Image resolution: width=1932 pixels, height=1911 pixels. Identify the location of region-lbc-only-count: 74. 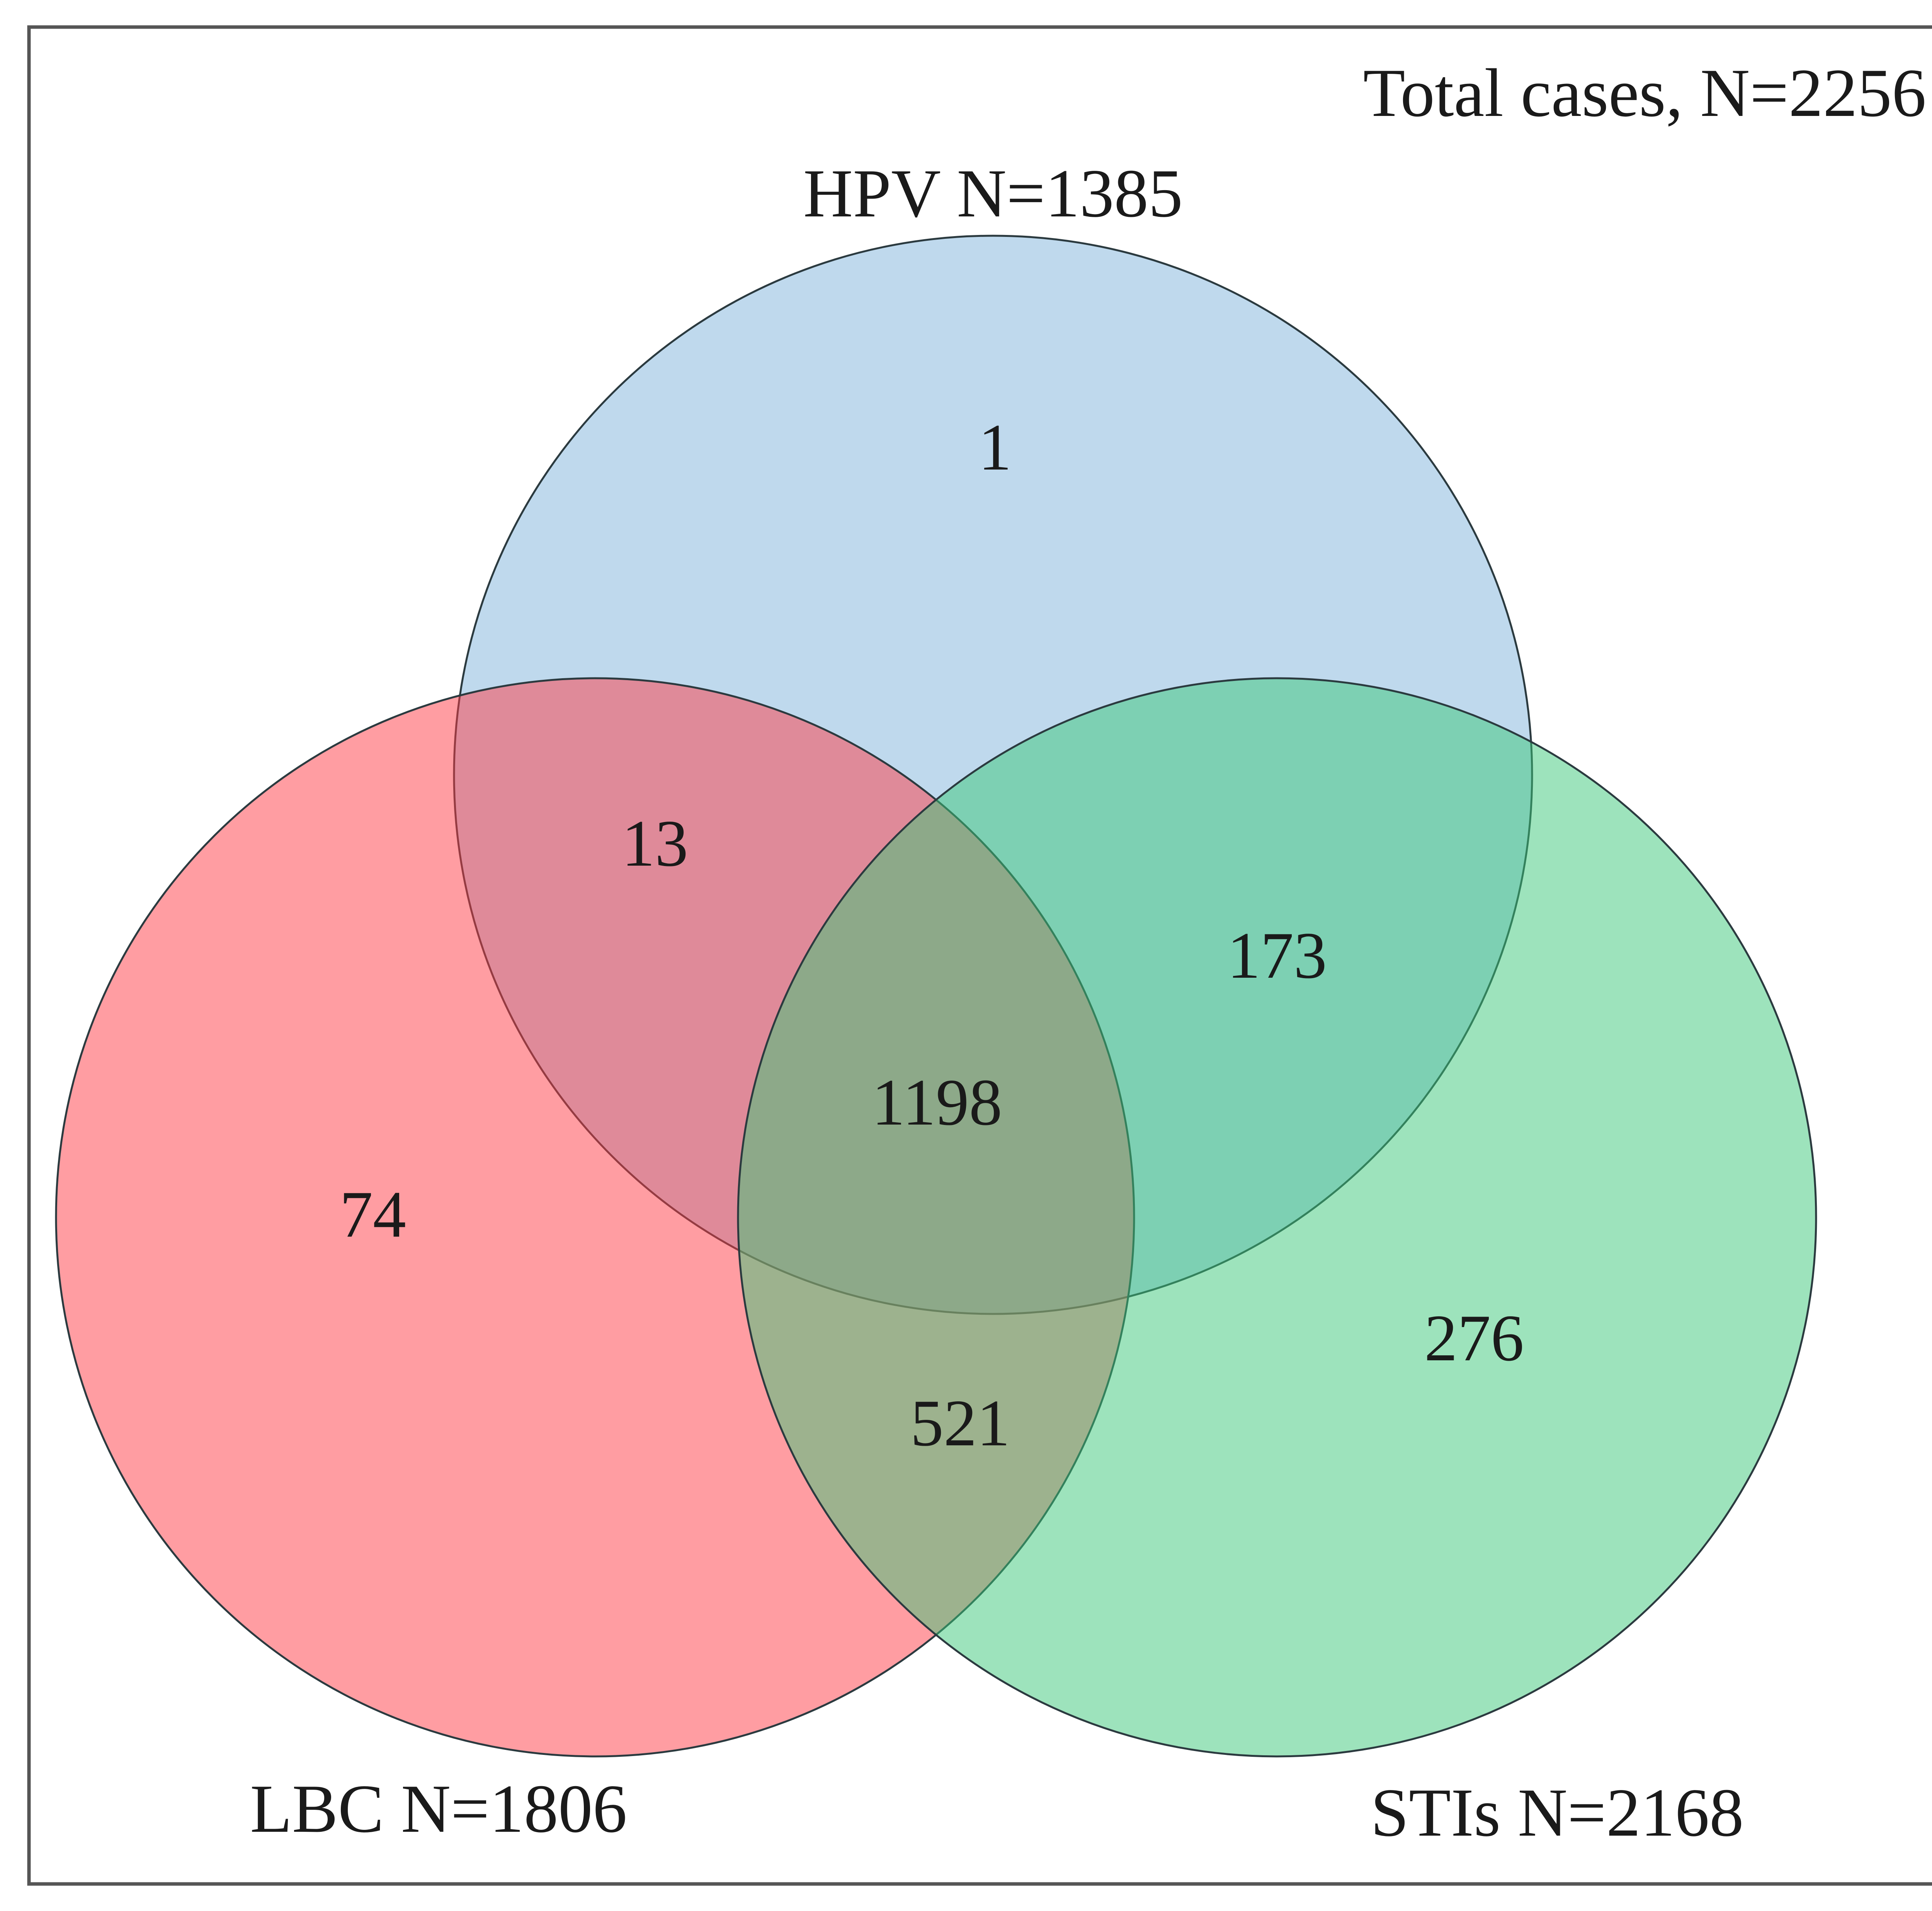
(373, 1214).